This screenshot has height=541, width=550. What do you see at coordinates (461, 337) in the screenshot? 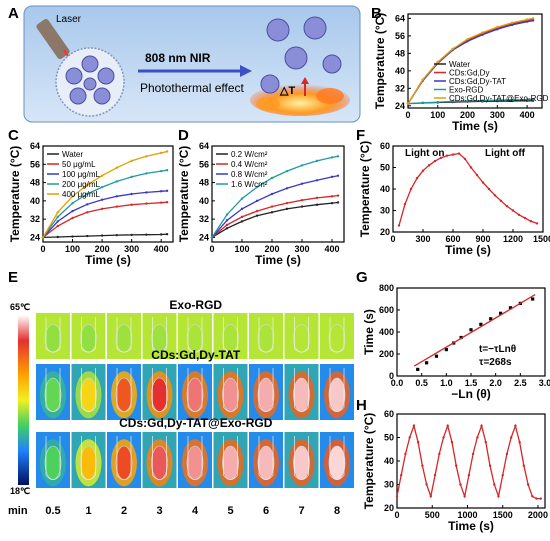
I see `scatter-point` at bounding box center [461, 337].